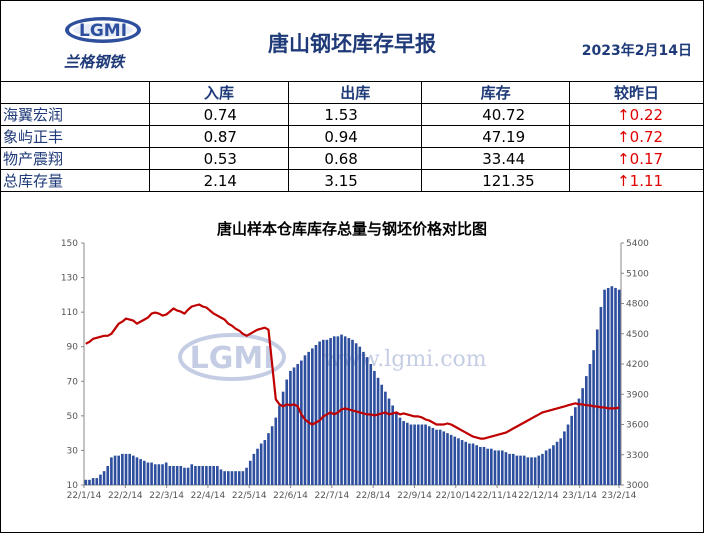  I want to click on y-right-tick-label: 4200, so click(637, 365).